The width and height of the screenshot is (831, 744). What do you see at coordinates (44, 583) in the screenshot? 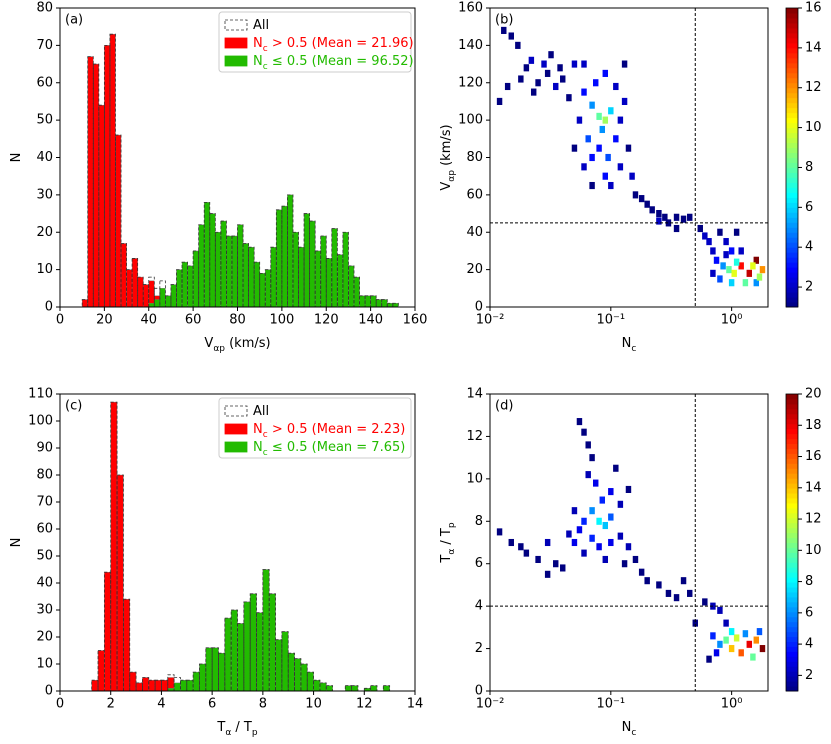
I see `y-tick-label: 40` at bounding box center [44, 583].